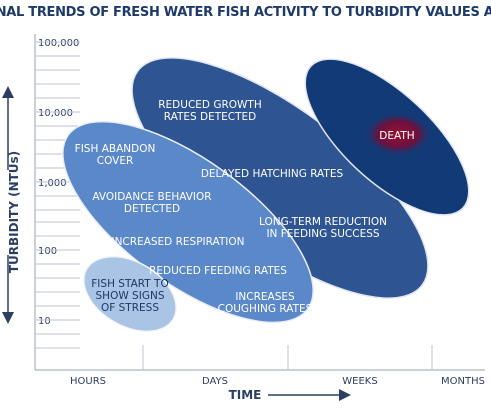 Image resolution: width=491 pixels, height=409 pixels. What do you see at coordinates (209, 105) in the screenshot?
I see `region-label: REDUCED GROWTH` at bounding box center [209, 105].